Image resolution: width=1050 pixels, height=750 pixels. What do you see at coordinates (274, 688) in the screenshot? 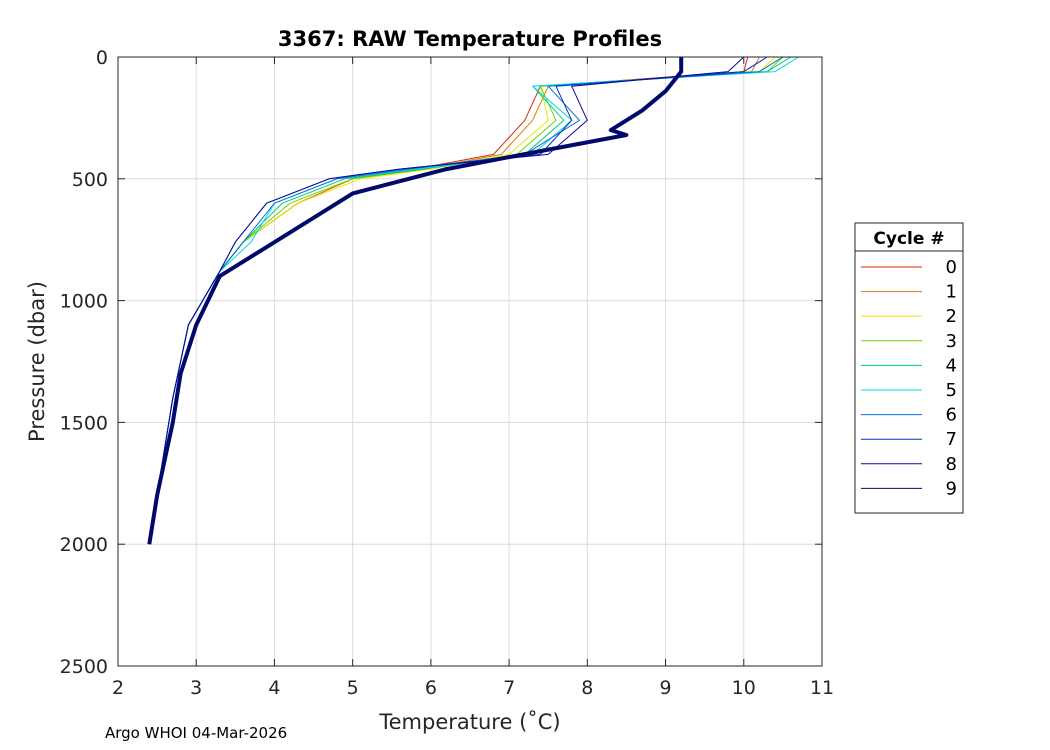
I see `x-tick-label: 4` at bounding box center [274, 688].